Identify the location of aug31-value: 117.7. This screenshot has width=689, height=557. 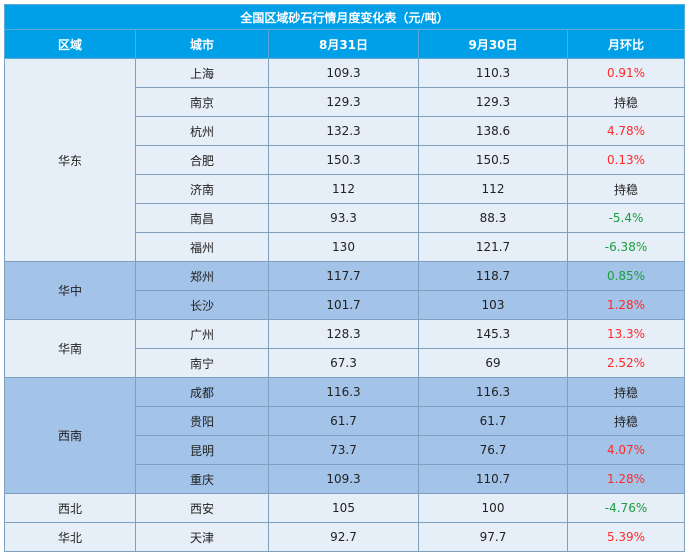
(343, 276).